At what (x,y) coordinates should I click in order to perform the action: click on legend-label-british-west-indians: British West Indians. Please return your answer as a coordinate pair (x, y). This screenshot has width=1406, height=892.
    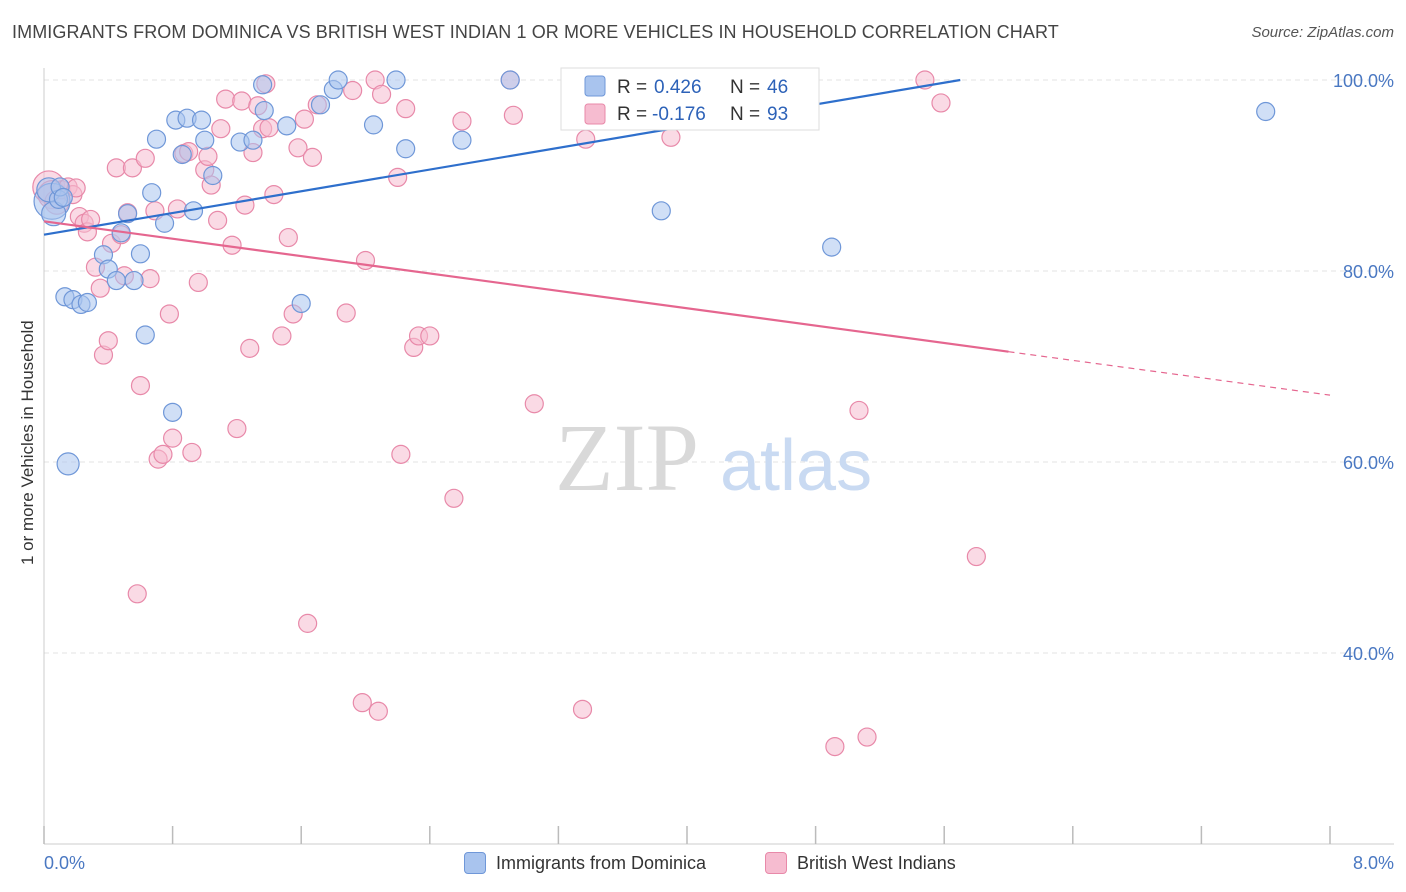
    Looking at the image, I should click on (876, 862).